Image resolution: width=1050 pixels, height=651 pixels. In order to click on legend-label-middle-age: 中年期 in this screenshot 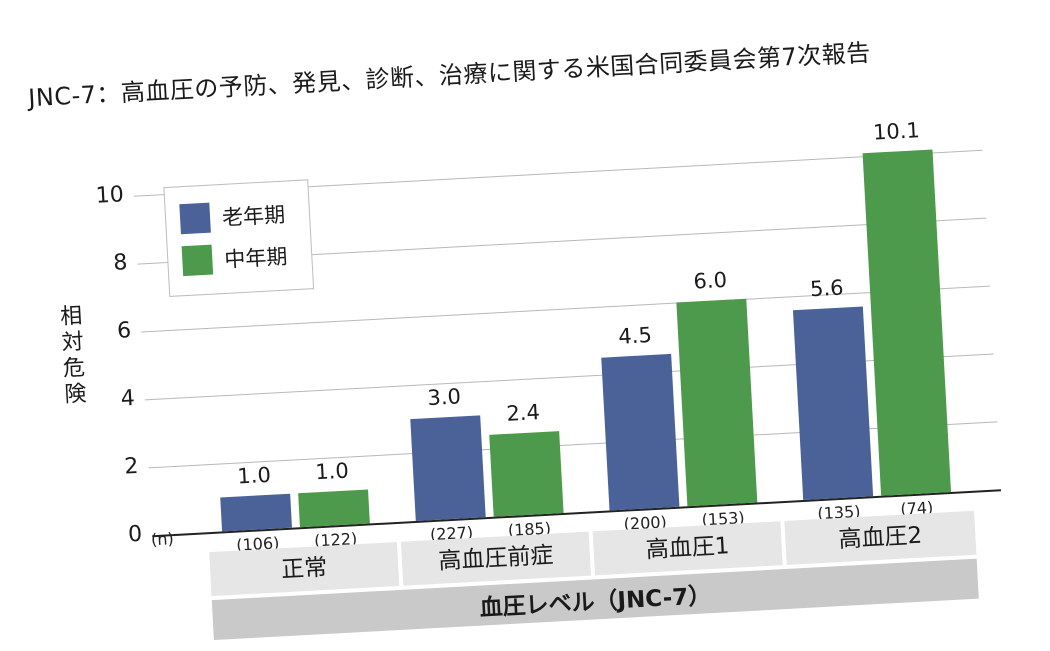, I will do `click(255, 258)`.